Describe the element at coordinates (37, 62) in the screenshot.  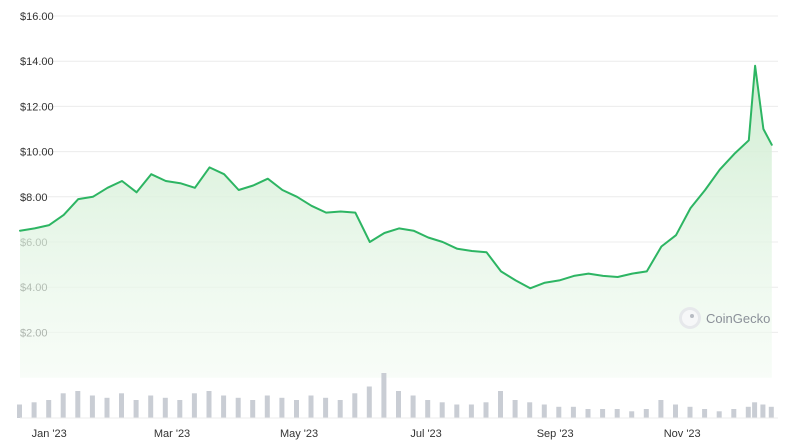
I see `y-tick-label: $14.00` at that location.